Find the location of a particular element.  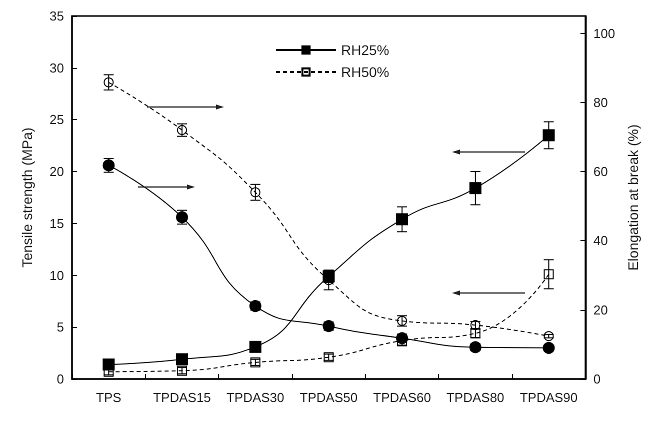

y-tick-label: 5 is located at coordinates (60, 327).